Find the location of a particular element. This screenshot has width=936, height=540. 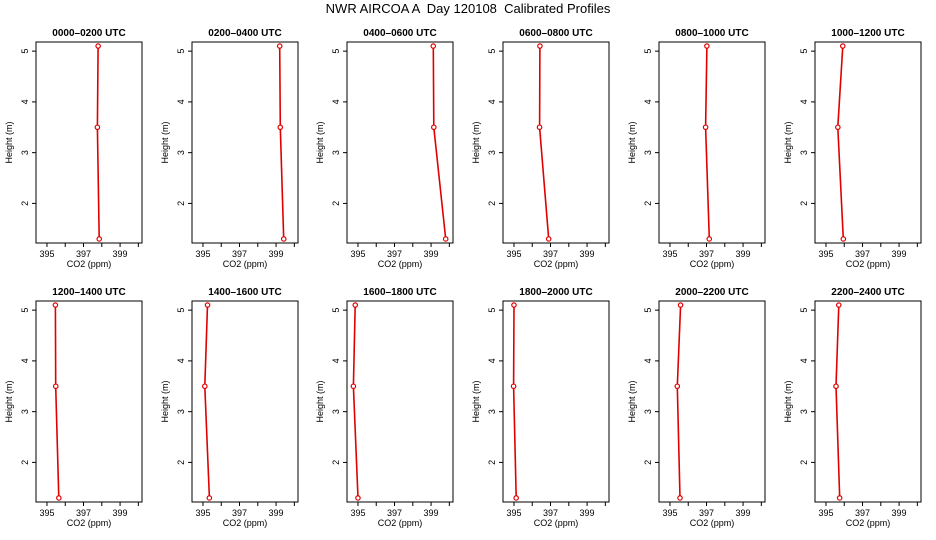

panel-title: 1800–2000 UTC is located at coordinates (555, 292).